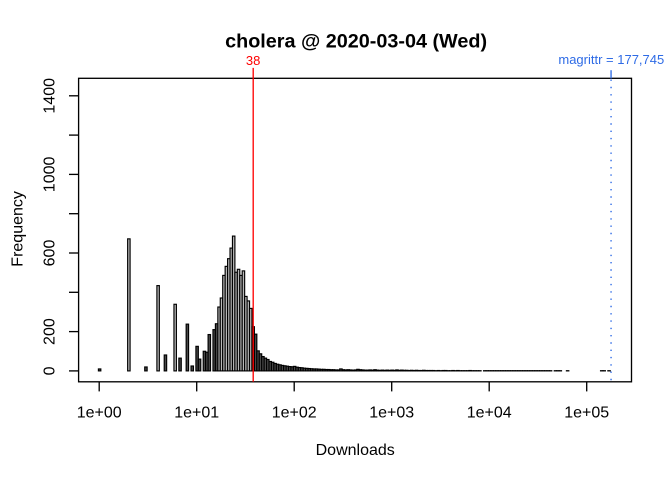  What do you see at coordinates (196, 412) in the screenshot?
I see `svg-text: 1e+01` at bounding box center [196, 412].